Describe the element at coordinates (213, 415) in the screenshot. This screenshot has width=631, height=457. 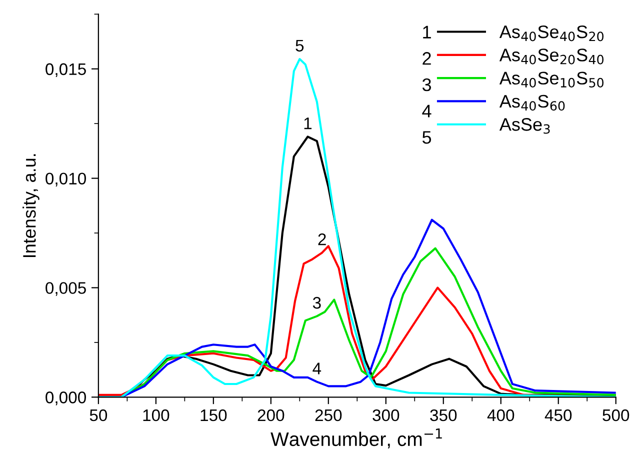
I see `x-tick-label: 150` at that location.